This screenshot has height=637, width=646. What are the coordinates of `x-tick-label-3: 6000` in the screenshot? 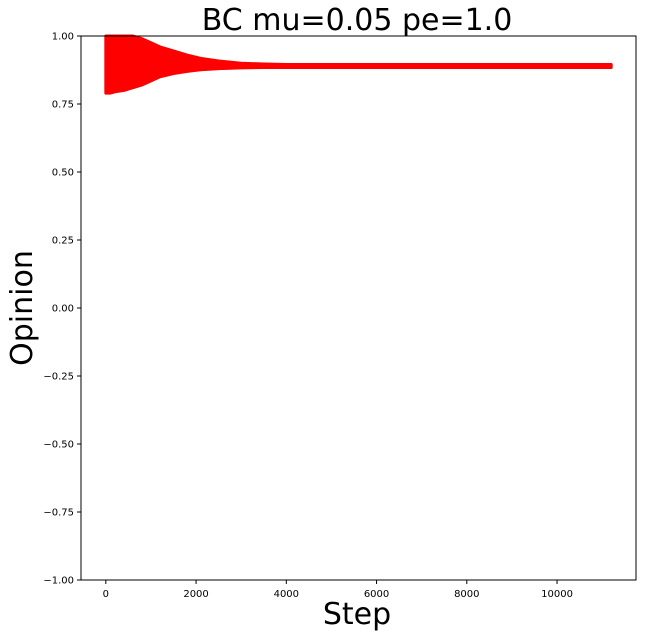 It's located at (376, 594).